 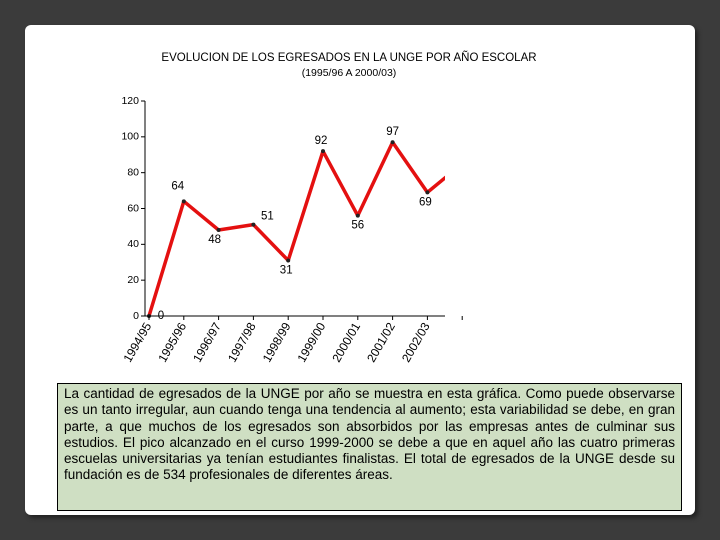 What do you see at coordinates (207, 342) in the screenshot?
I see `x-tick-label: 1996/97` at bounding box center [207, 342].